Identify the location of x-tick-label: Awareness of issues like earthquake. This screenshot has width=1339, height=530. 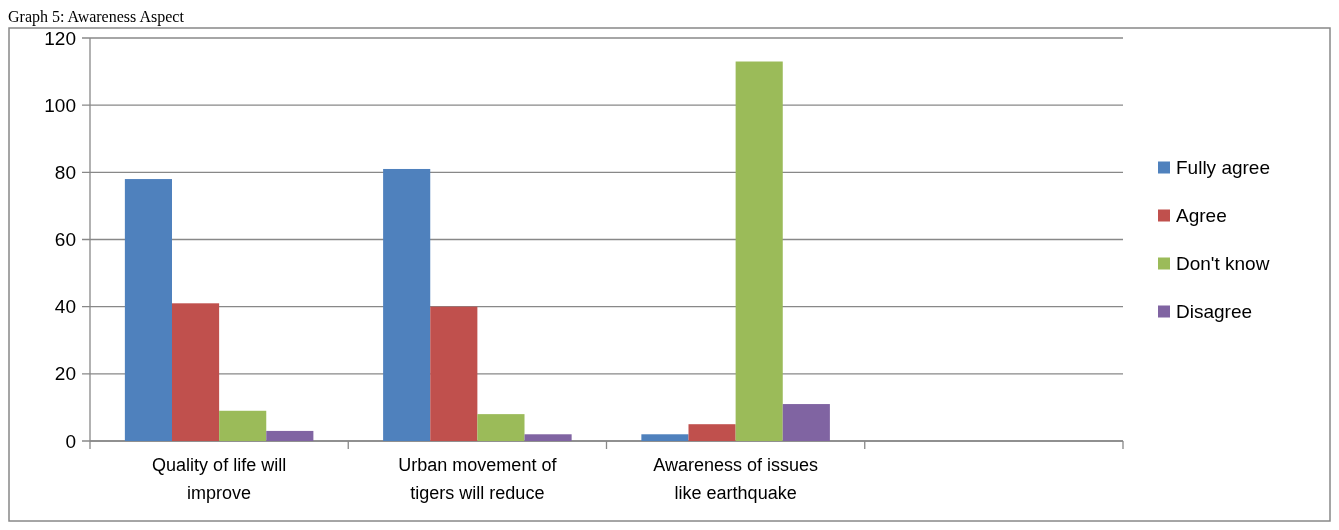
(736, 479).